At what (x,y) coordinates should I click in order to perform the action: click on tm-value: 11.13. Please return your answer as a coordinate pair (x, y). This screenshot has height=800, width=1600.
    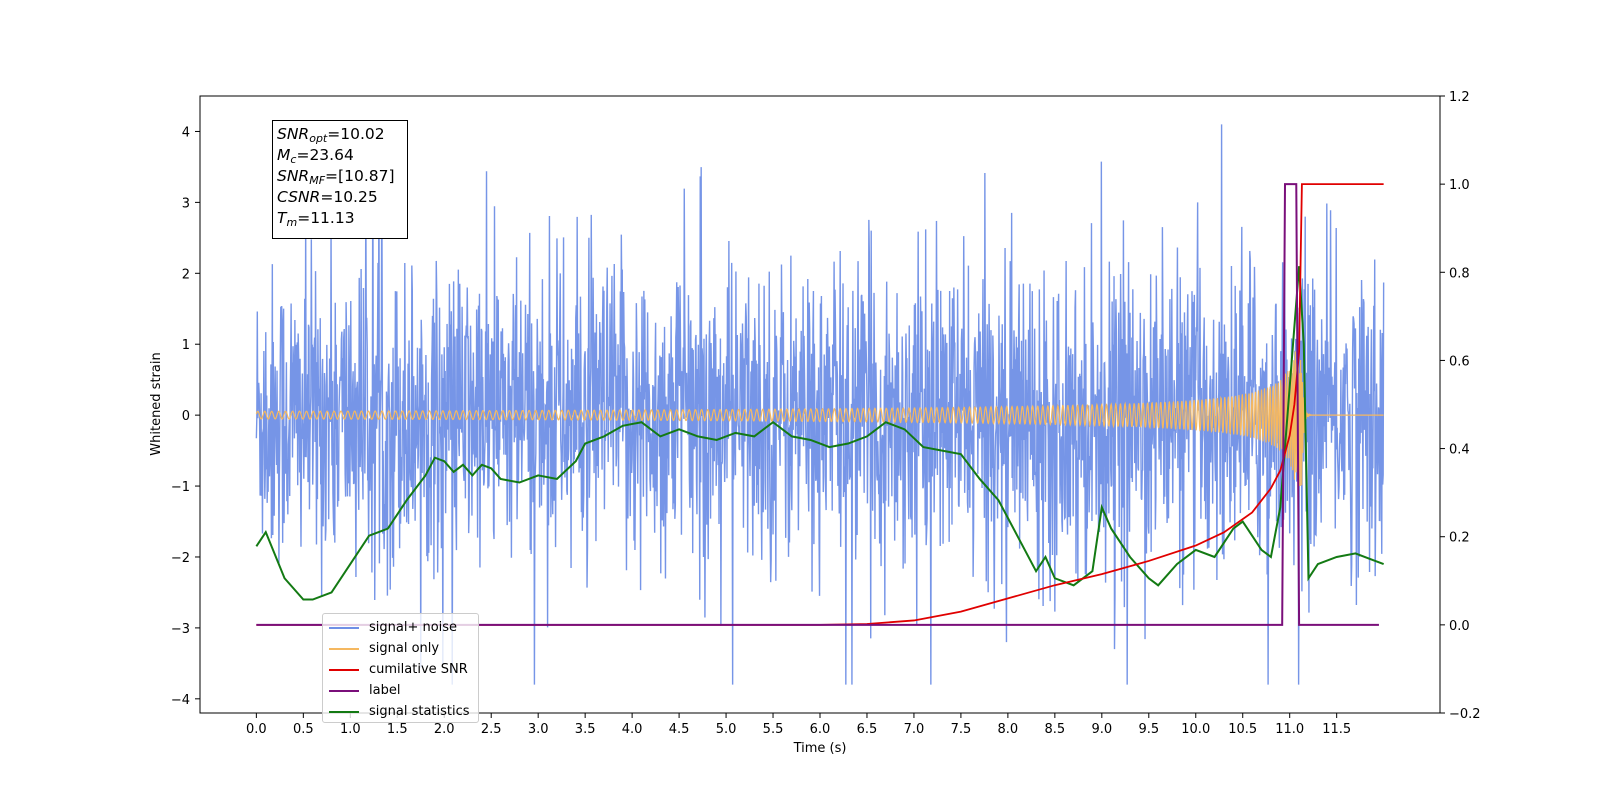
    Looking at the image, I should click on (332, 218).